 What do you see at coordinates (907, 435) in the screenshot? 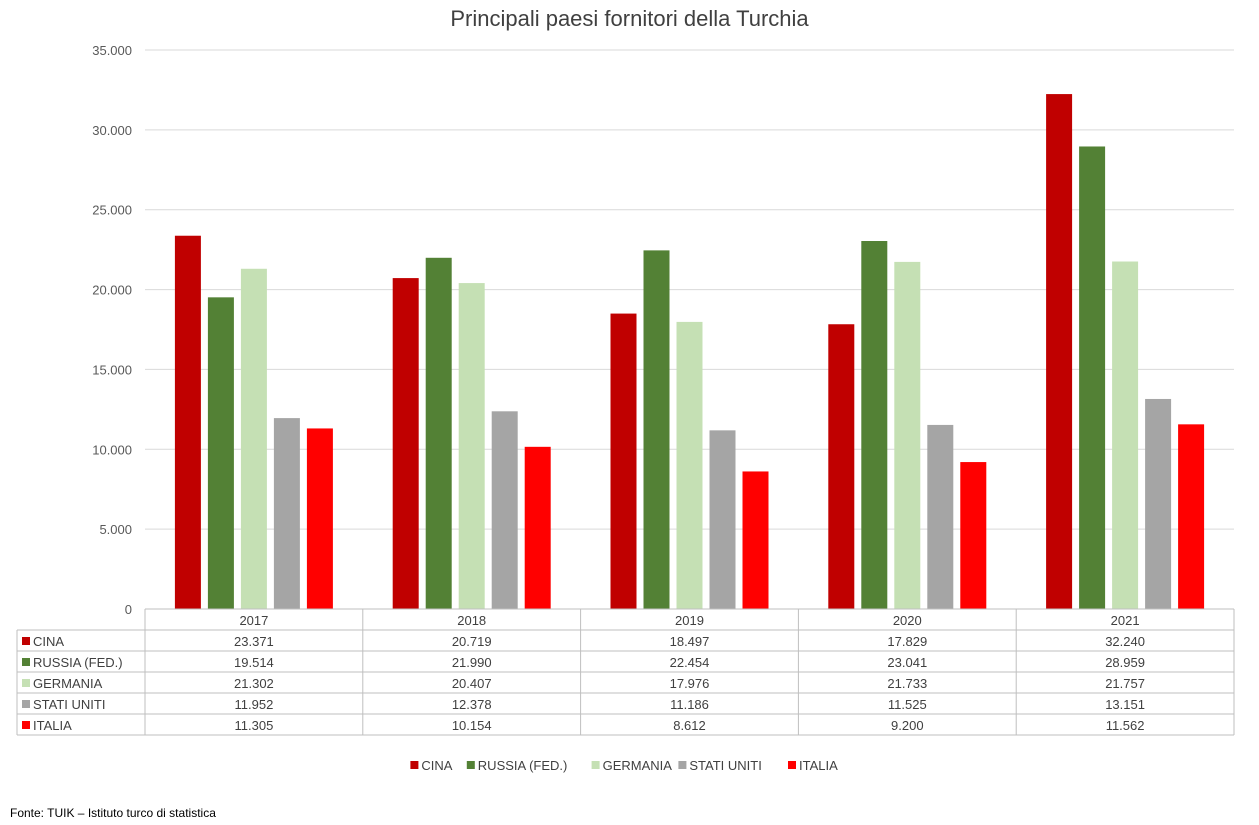
I see `bar-germania-2020` at bounding box center [907, 435].